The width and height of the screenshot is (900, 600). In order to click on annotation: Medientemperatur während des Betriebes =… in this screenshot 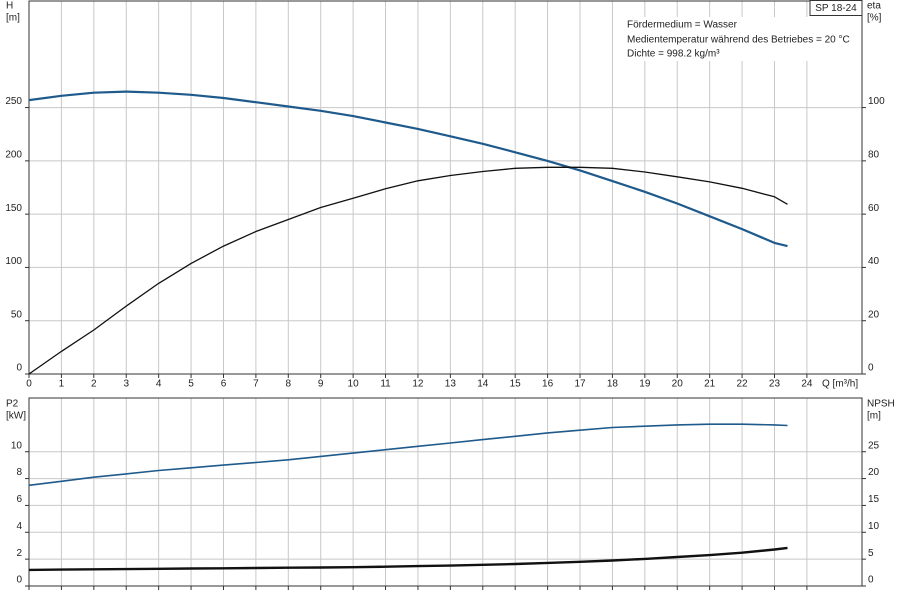, I will do `click(738, 40)`.